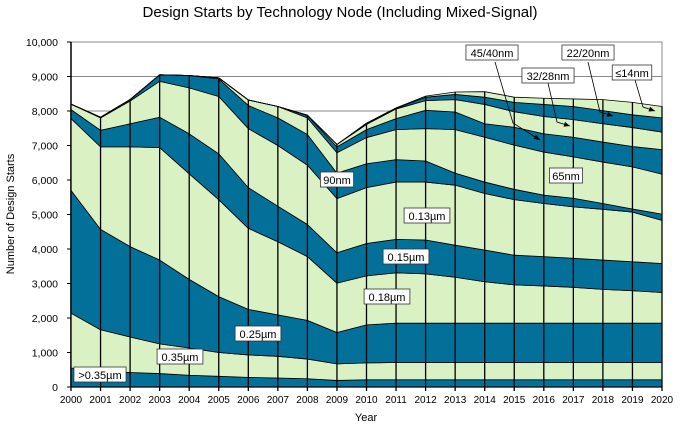  What do you see at coordinates (189, 400) in the screenshot?
I see `x-tick-label: 2004` at bounding box center [189, 400].